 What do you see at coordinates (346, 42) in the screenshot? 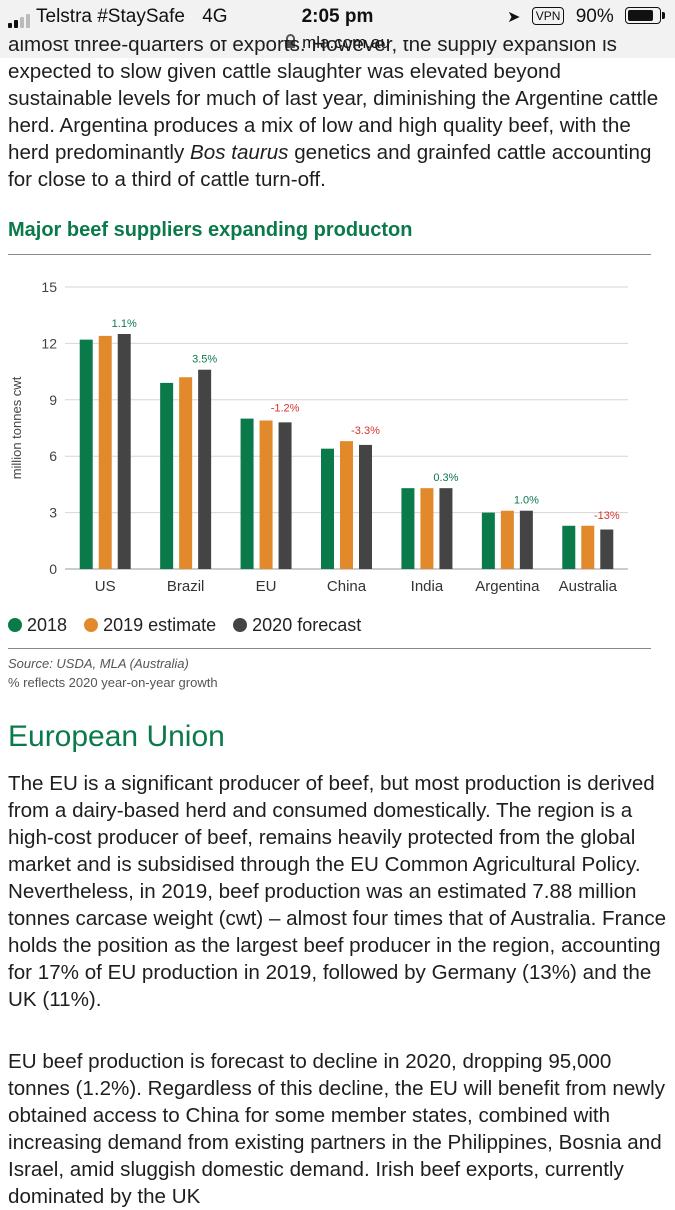
I see `url-text: mla.com.au` at bounding box center [346, 42].